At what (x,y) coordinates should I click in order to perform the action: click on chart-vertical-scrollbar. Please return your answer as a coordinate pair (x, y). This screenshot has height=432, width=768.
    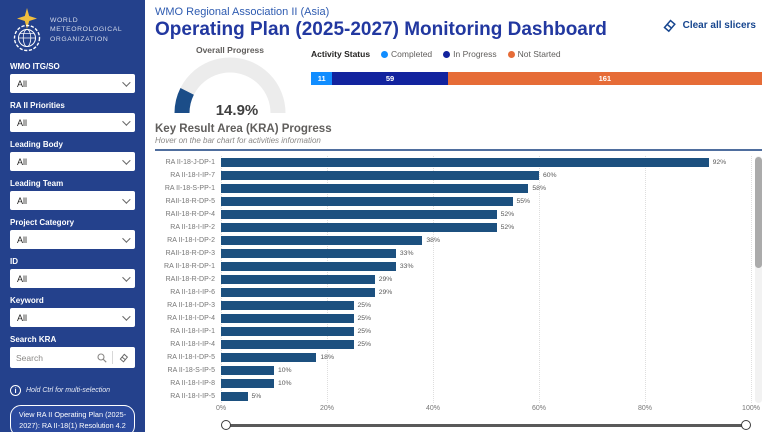
    Looking at the image, I should click on (758, 279).